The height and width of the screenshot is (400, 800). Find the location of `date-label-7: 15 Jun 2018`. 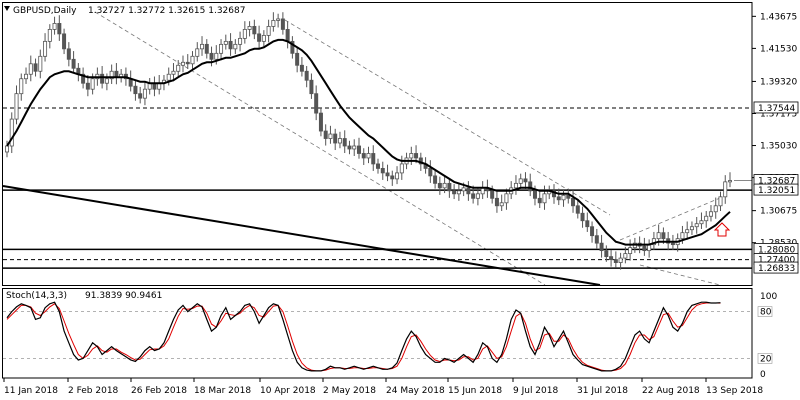

date-label-7: 15 Jun 2018 is located at coordinates (475, 391).